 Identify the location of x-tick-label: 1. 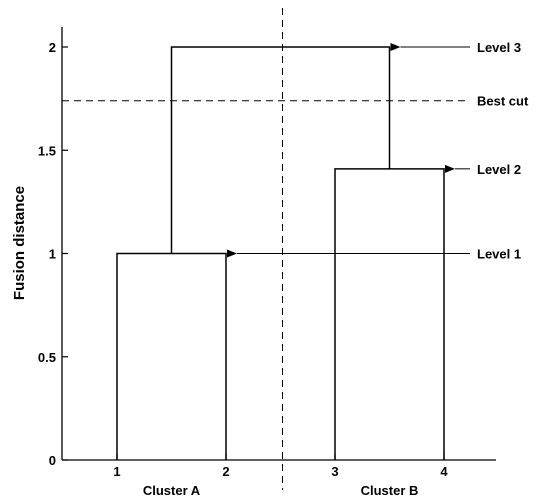
(116, 471).